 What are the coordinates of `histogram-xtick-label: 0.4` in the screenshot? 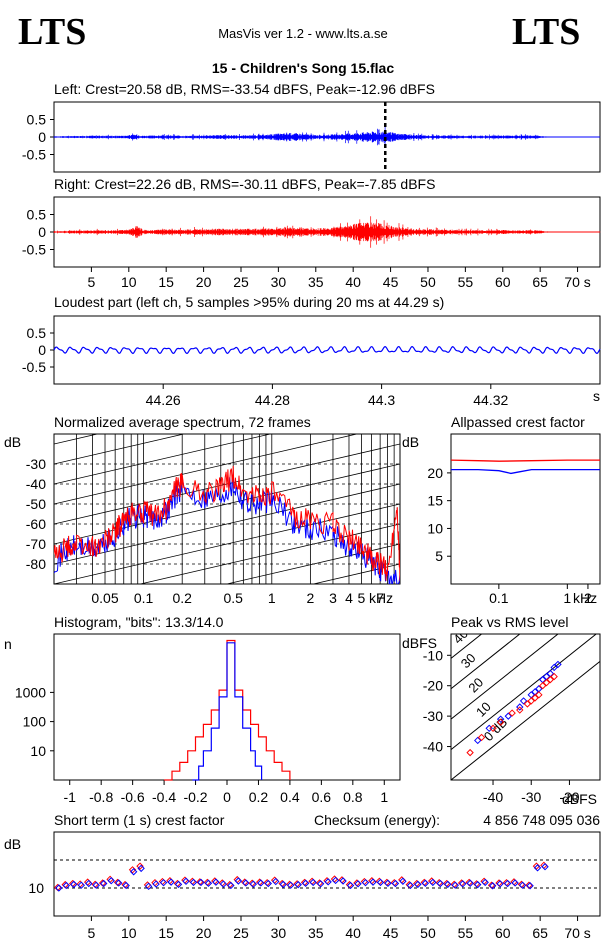 It's located at (290, 797).